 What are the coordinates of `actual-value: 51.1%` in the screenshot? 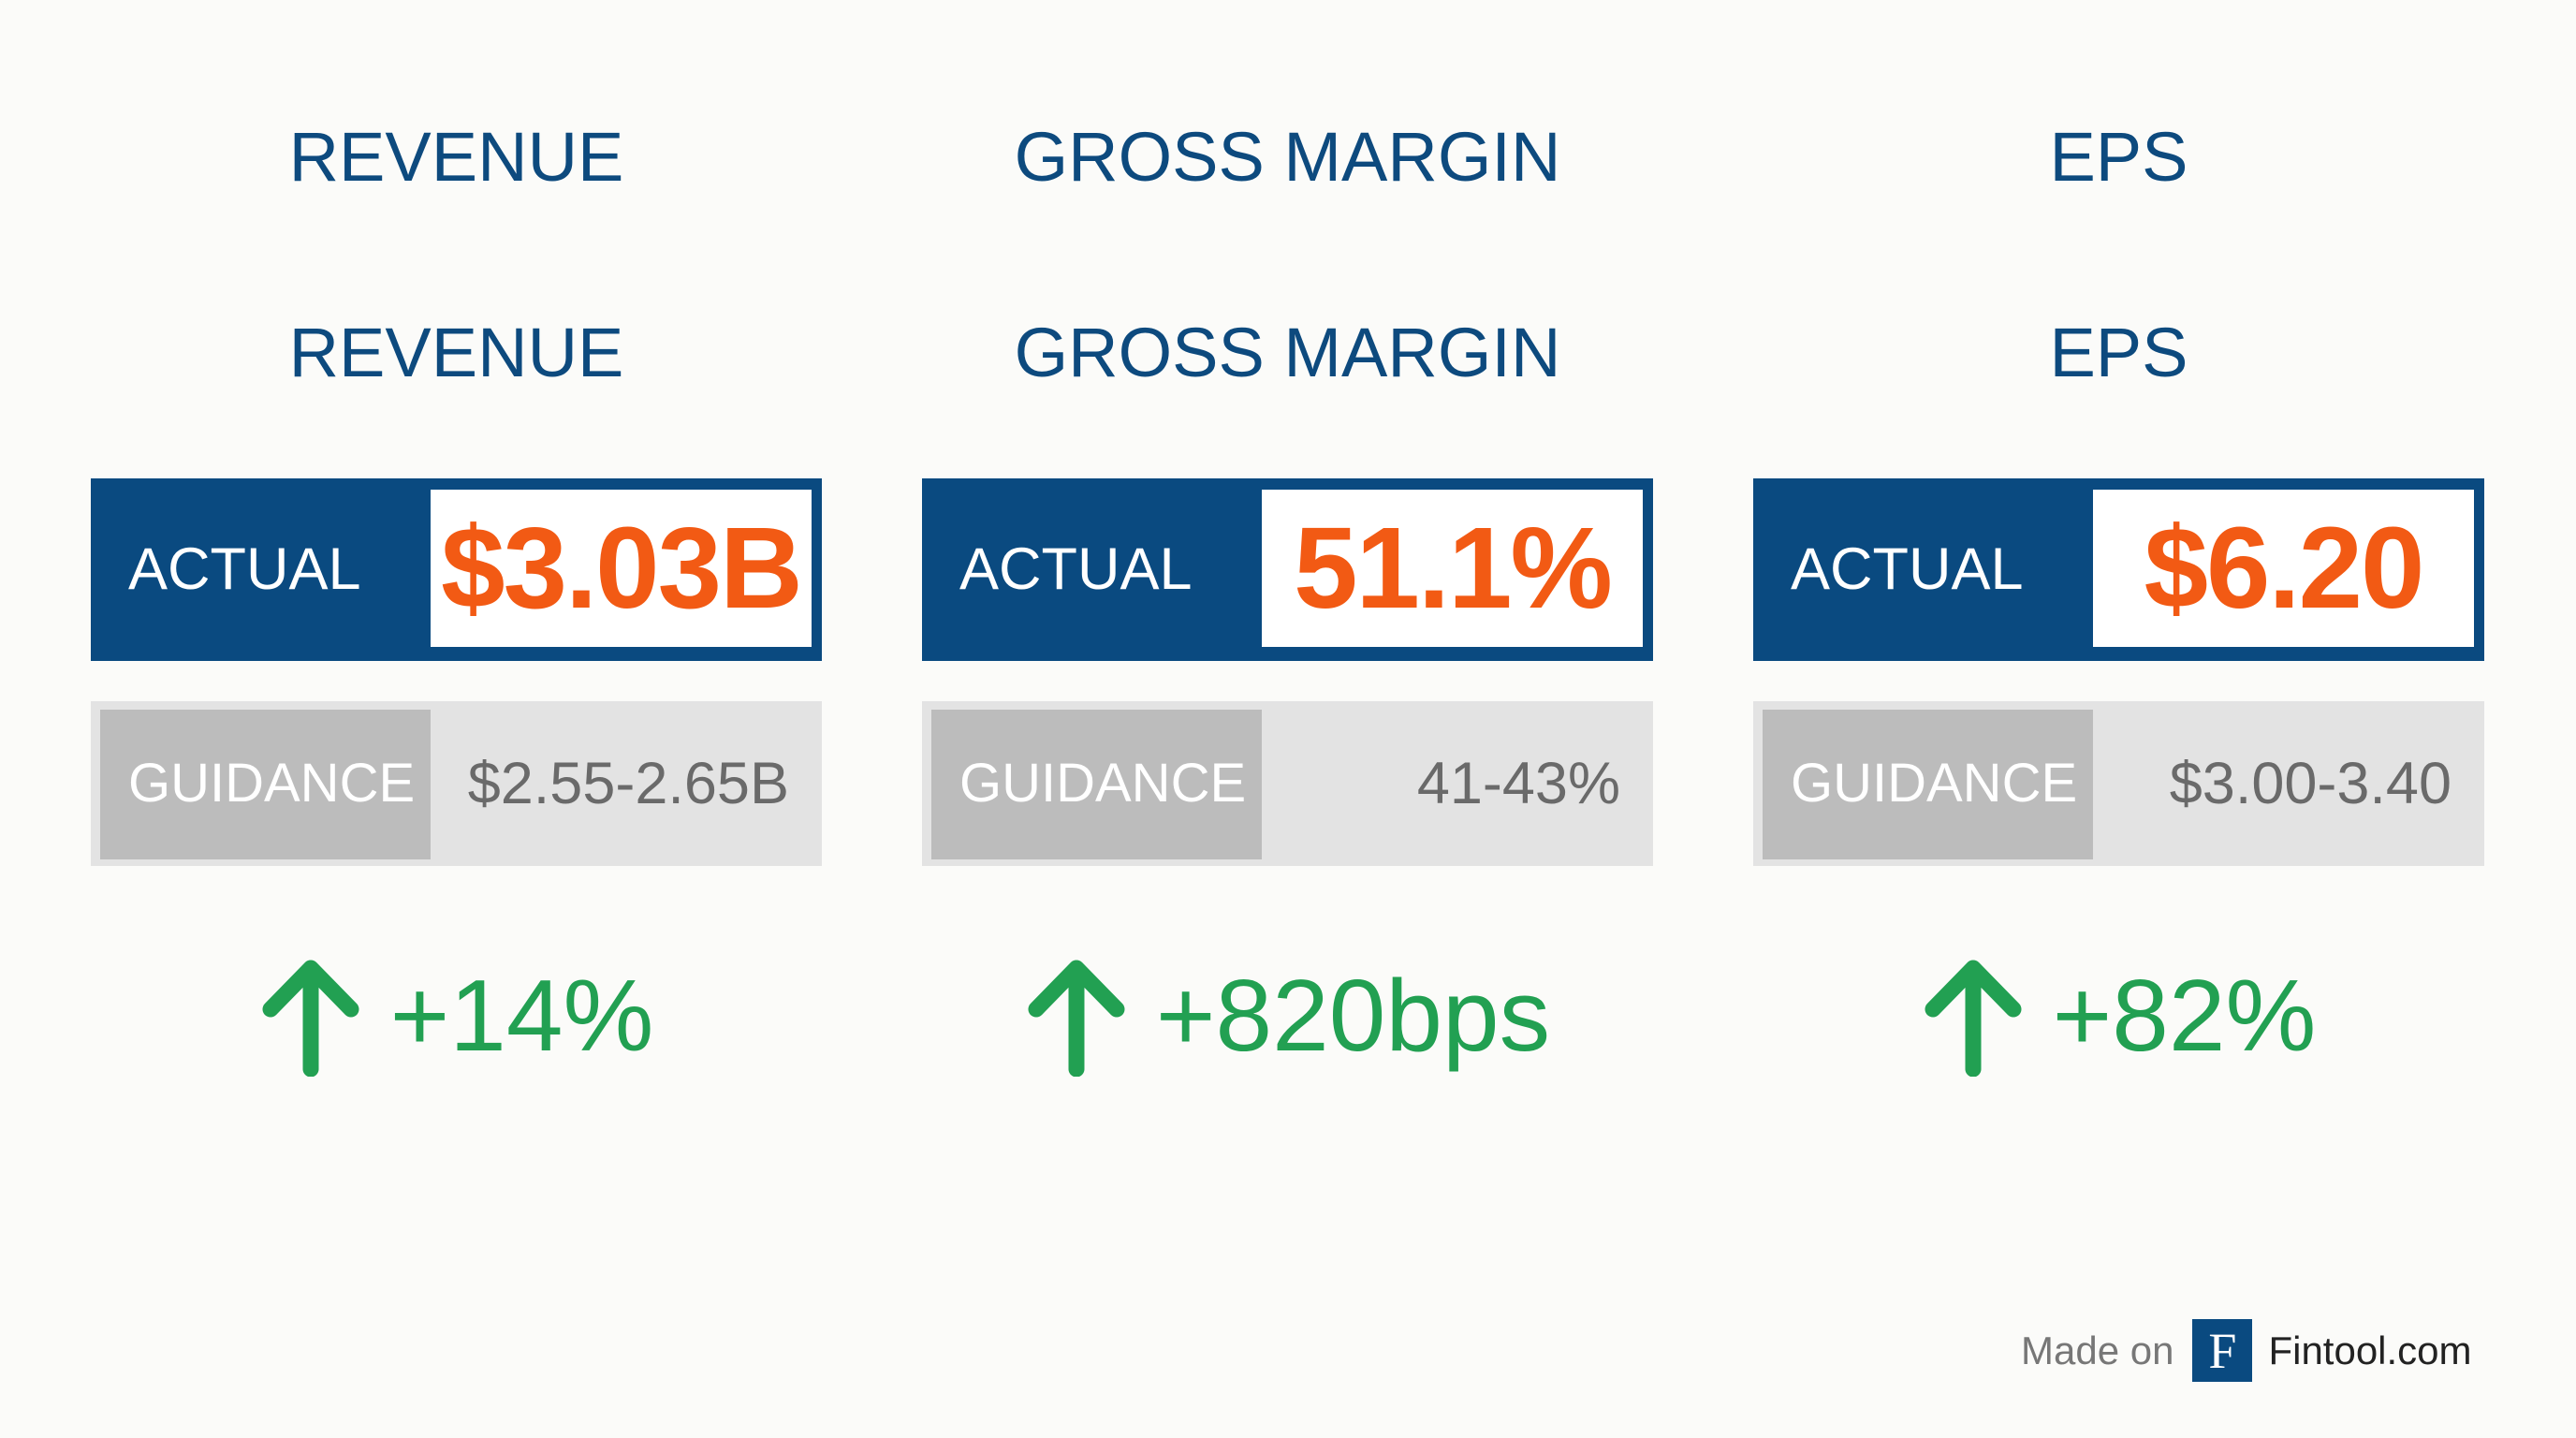 It's located at (1454, 568).